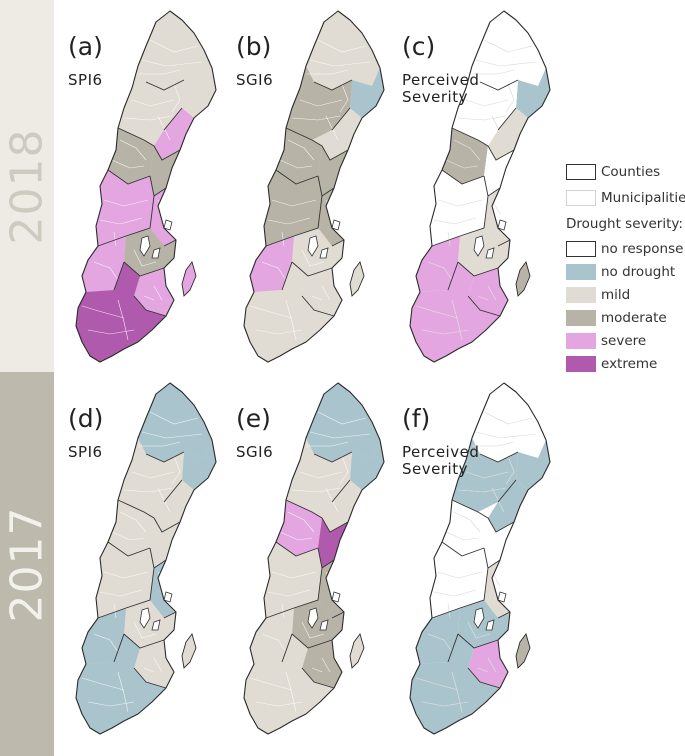 This screenshot has height=756, width=685. Describe the element at coordinates (581, 249) in the screenshot. I see `legend-swatch-none` at that location.